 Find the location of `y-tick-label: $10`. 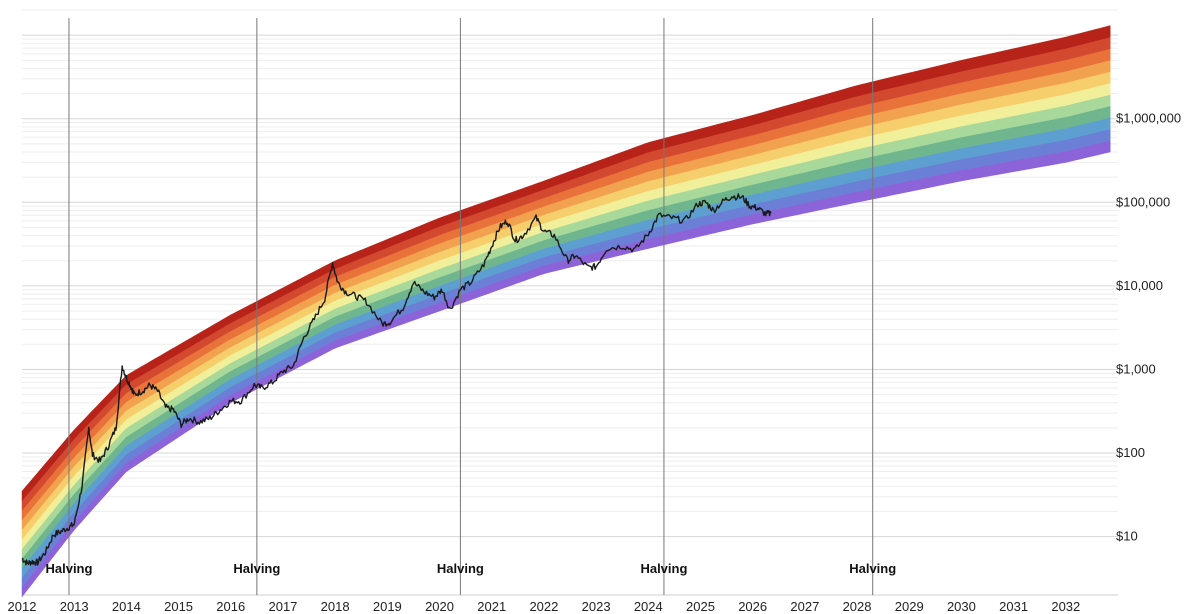

y-tick-label: $10 is located at coordinates (1127, 536).